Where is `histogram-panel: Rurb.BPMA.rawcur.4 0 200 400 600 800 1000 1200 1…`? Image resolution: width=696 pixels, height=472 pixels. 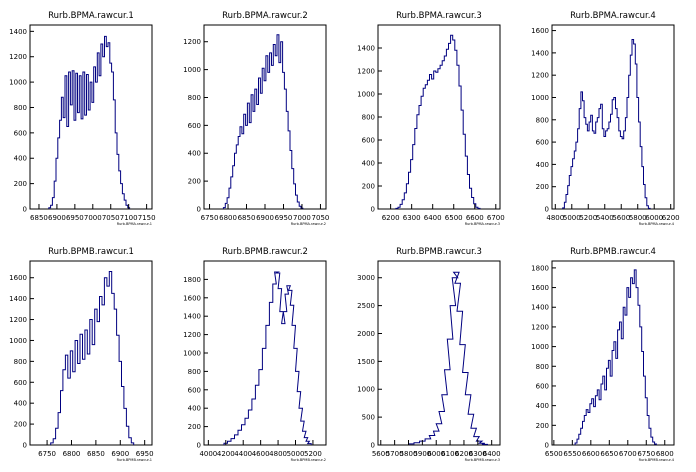
histogram-panel: Rurb.BPMA.rawcur.4 0 200 400 600 800 1000 1200 1… is located at coordinates (605, 118).